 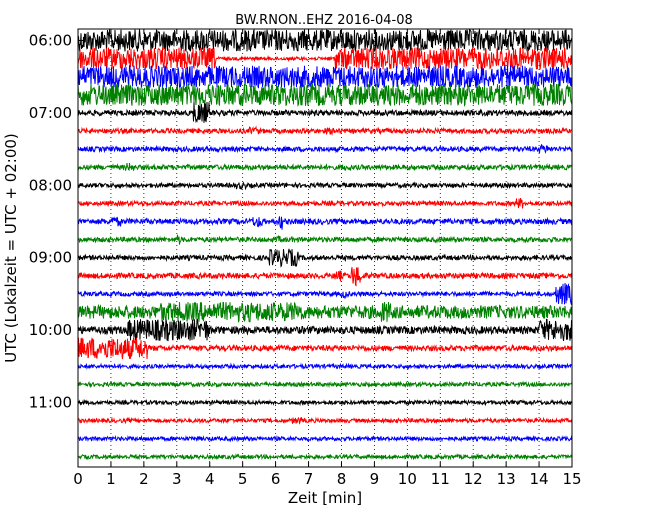 What do you see at coordinates (50, 185) in the screenshot?
I see `y-tick-label-0800: 08:00` at bounding box center [50, 185].